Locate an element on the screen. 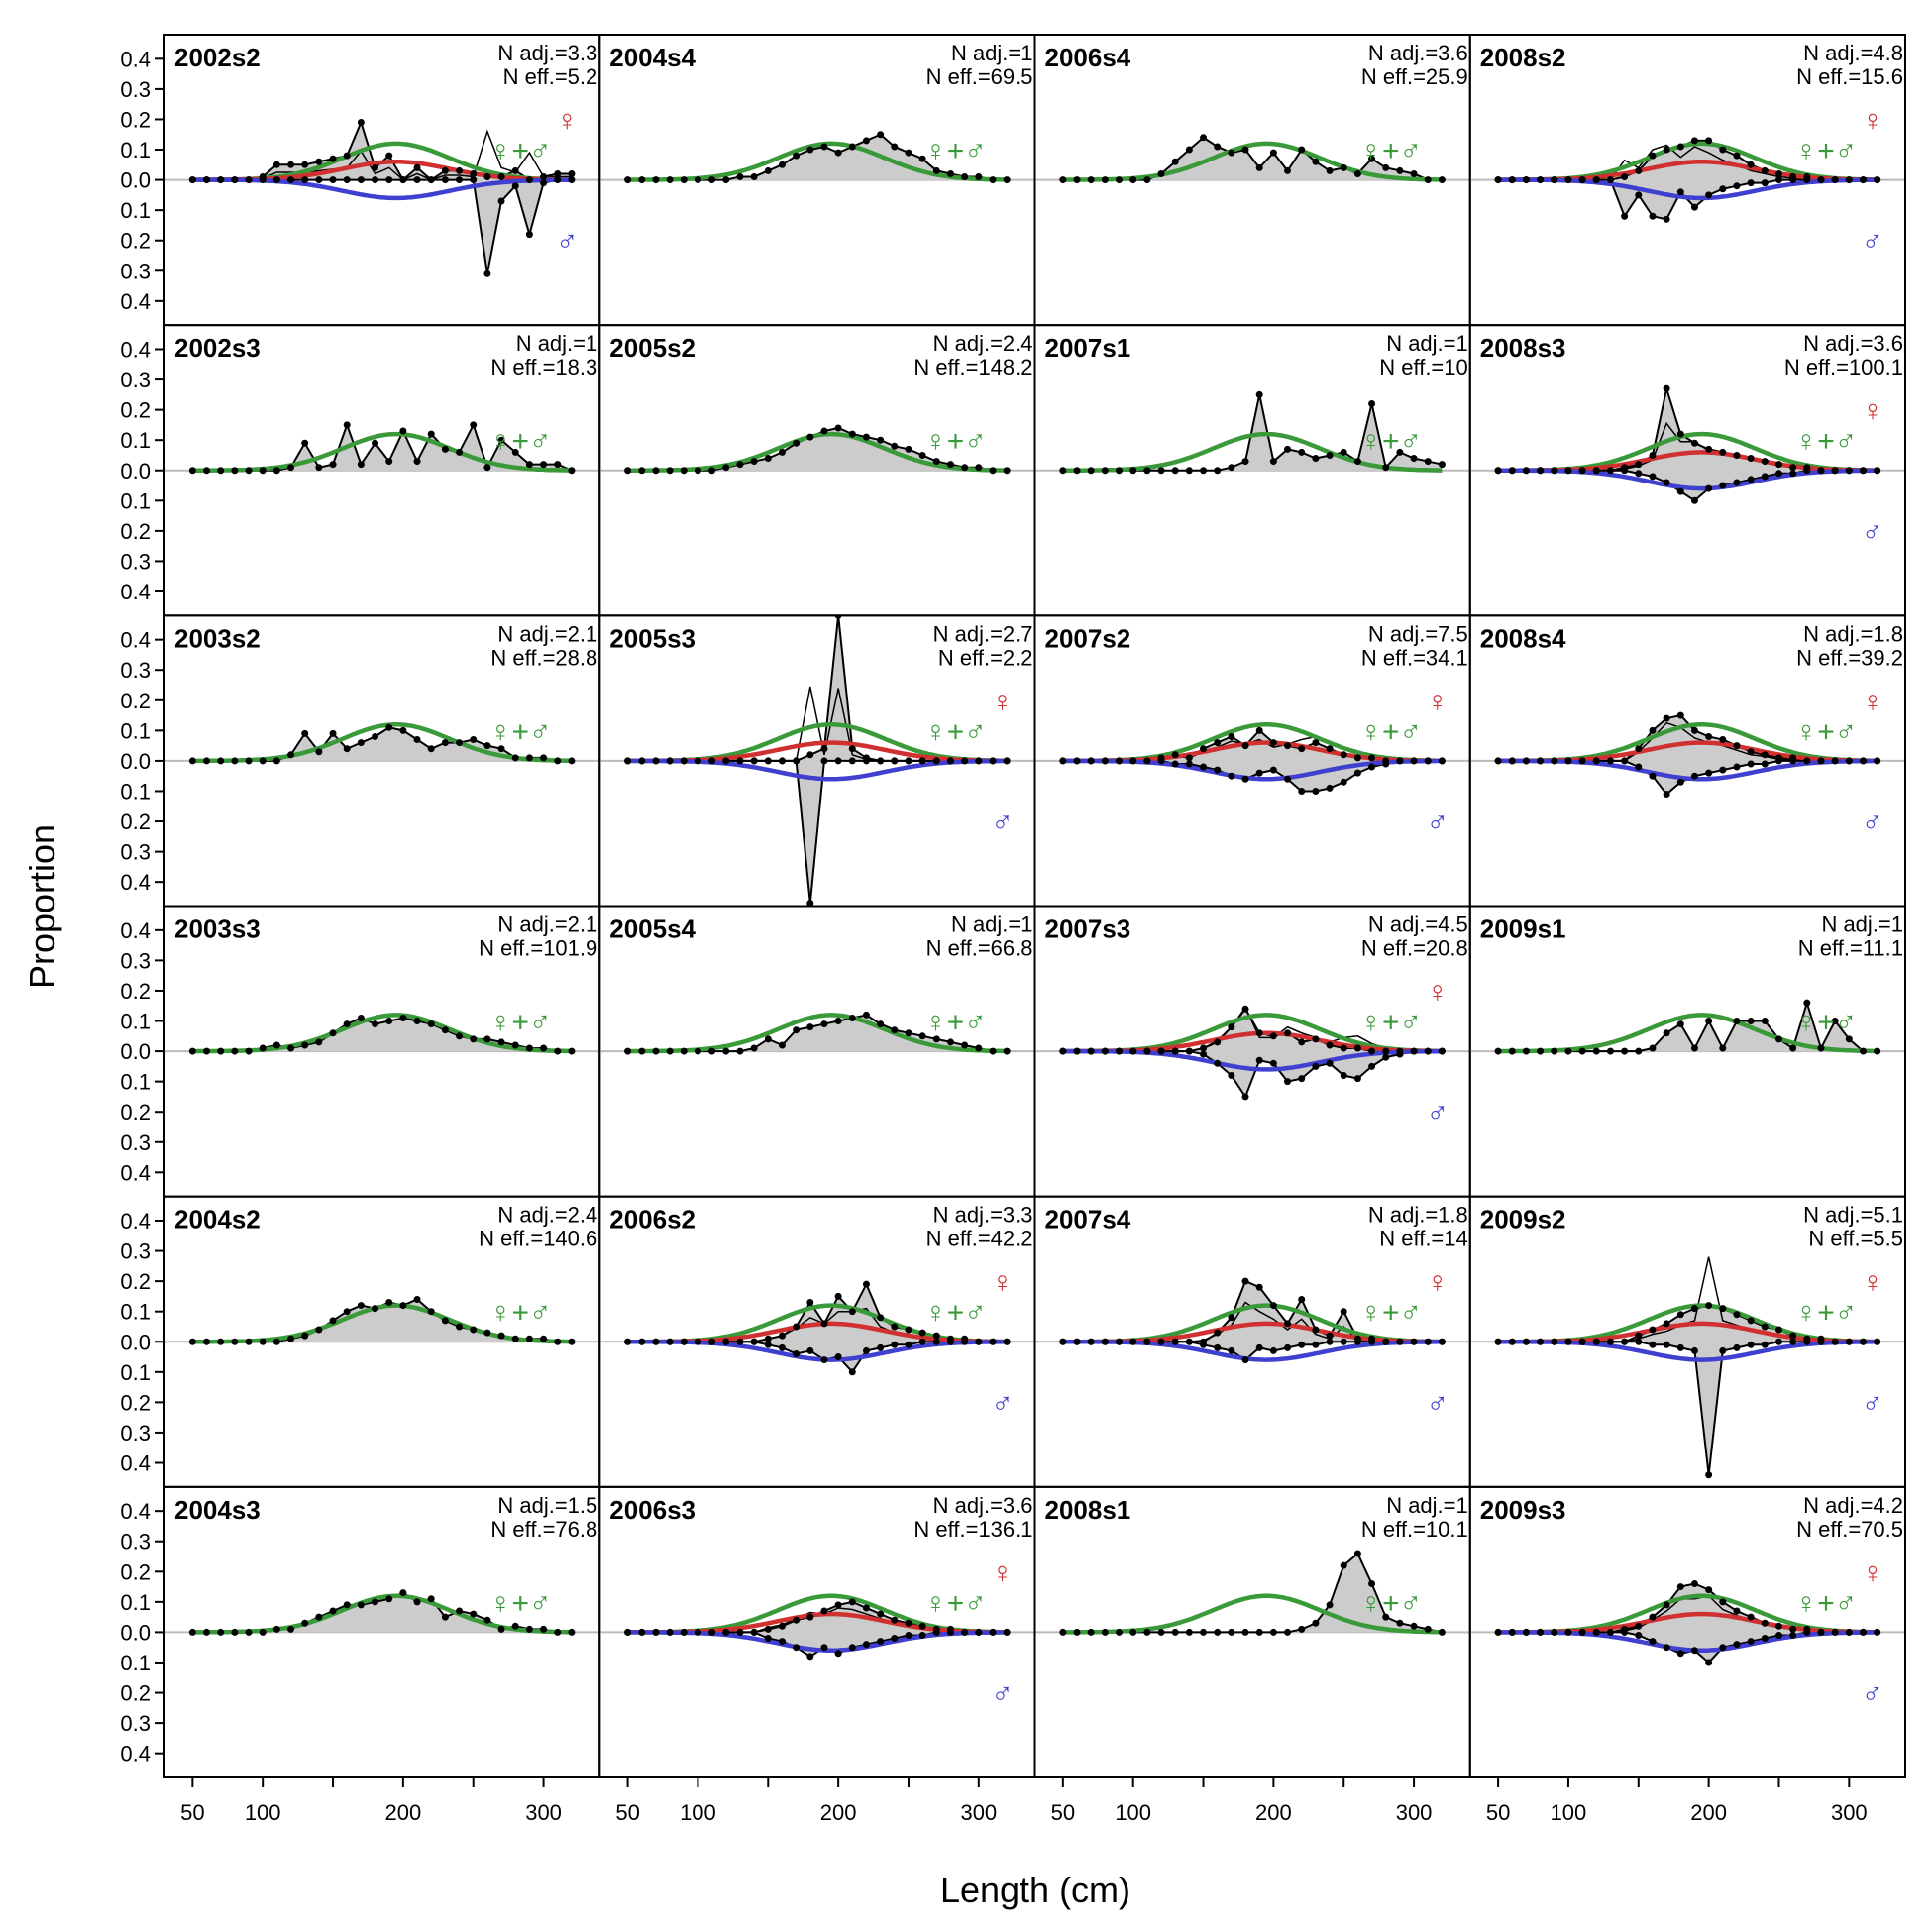 The width and height of the screenshot is (1932, 1932). x-tick-label: 200 is located at coordinates (404, 1813).